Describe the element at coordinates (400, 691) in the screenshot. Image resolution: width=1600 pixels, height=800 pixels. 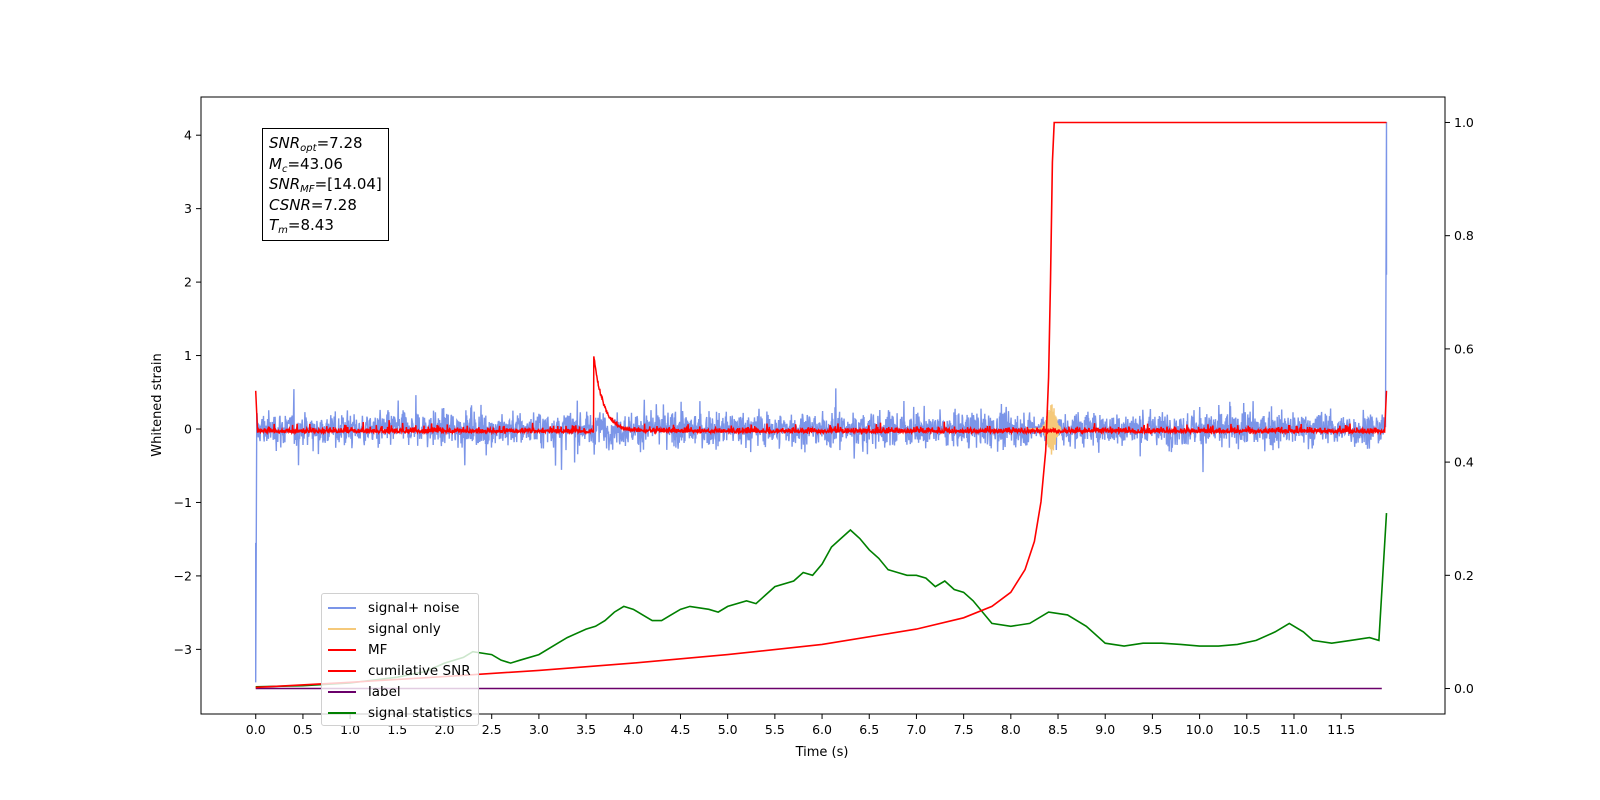
I see `legend-item-label: label` at that location.